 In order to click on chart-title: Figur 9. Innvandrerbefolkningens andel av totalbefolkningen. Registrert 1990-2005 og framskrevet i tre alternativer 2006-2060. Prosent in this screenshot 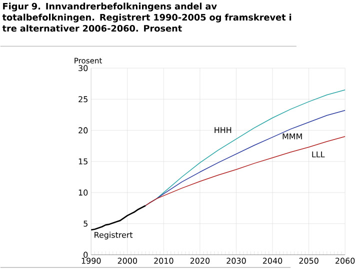, I will do `click(147, 17)`.